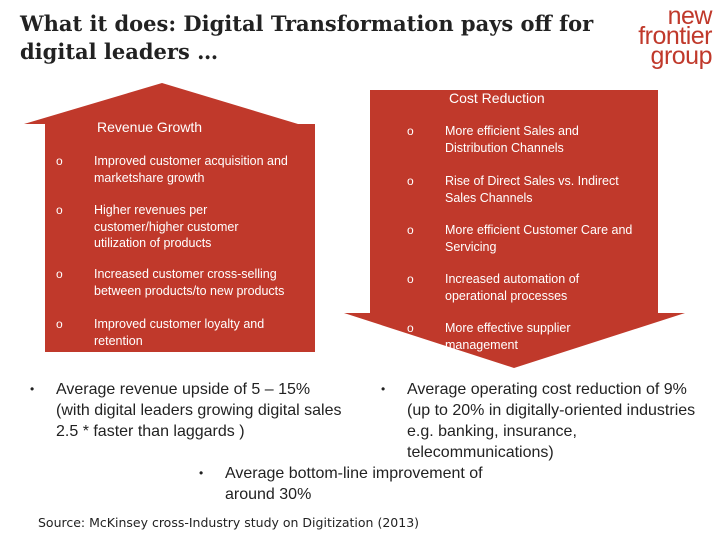 This screenshot has width=720, height=540. What do you see at coordinates (179, 332) in the screenshot?
I see `revenue-item-text: Improved customer loyalty and retention` at bounding box center [179, 332].